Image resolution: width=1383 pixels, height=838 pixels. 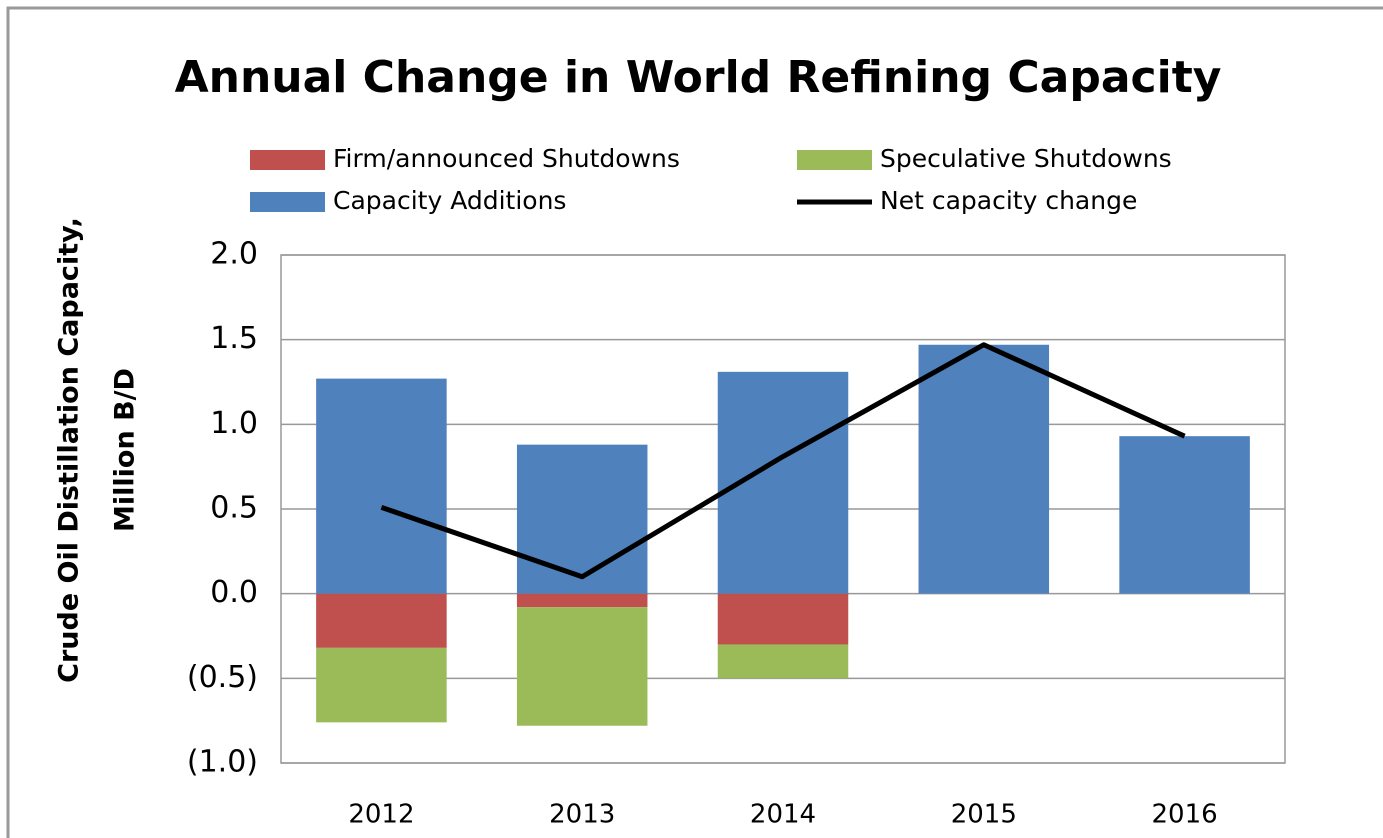 What do you see at coordinates (222, 677) in the screenshot?
I see `y-tick-label: (0.5)` at bounding box center [222, 677].